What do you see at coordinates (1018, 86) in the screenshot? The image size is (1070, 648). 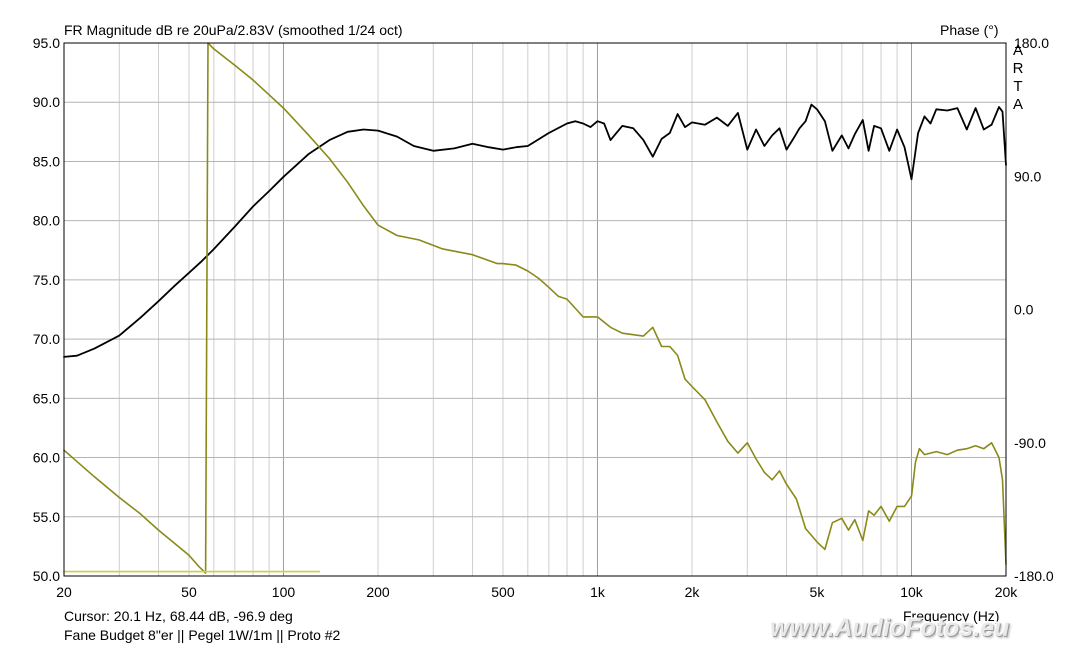 I see `brand-letter: T` at bounding box center [1018, 86].